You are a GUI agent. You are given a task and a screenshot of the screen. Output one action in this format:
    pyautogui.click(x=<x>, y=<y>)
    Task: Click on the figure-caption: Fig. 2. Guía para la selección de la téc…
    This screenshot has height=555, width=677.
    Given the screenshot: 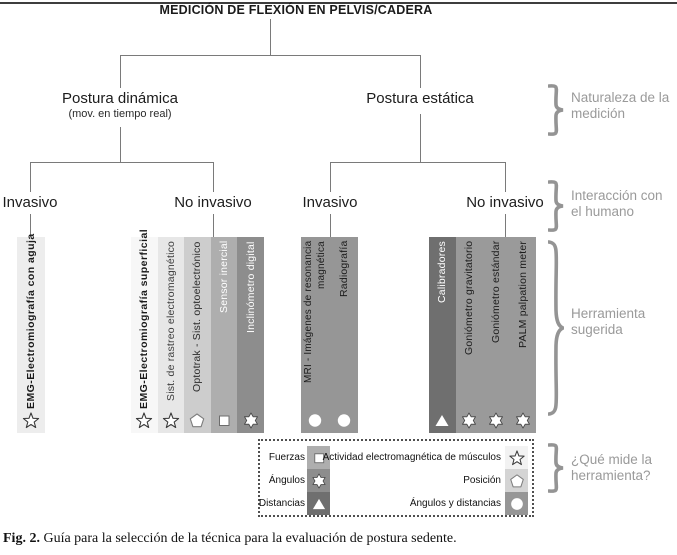 What is the action you would take?
    pyautogui.click(x=333, y=539)
    